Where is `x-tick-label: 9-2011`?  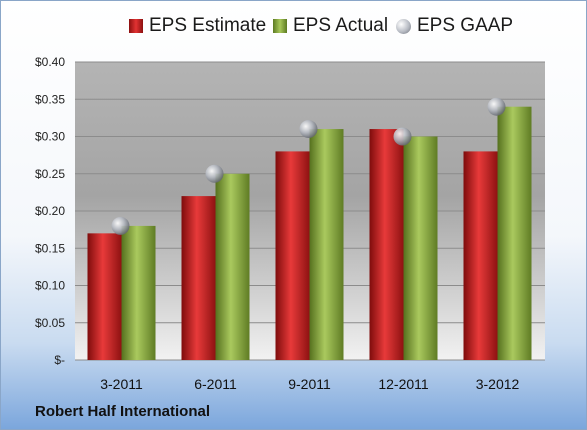
x-tick-label: 9-2011 is located at coordinates (309, 384).